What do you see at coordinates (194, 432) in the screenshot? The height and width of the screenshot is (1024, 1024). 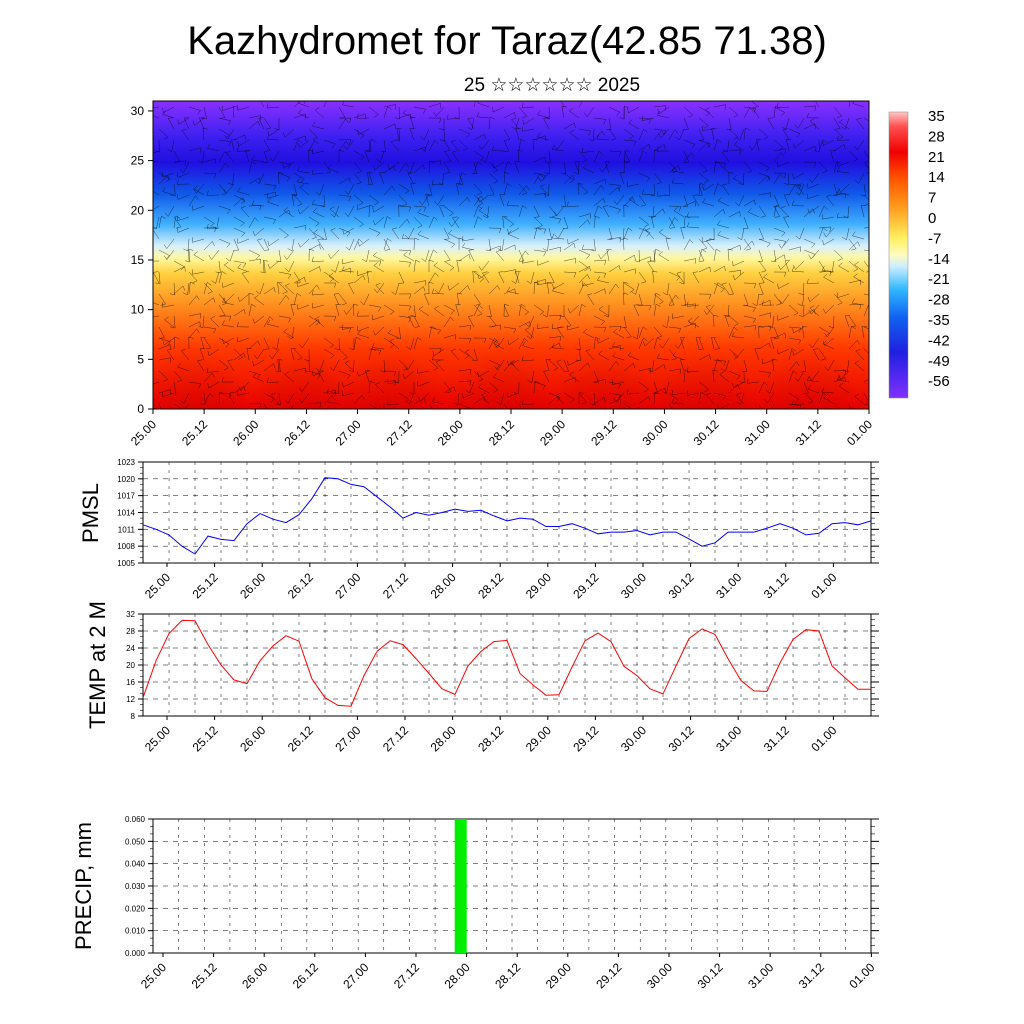 I see `x-tick-label: 25.12` at bounding box center [194, 432].